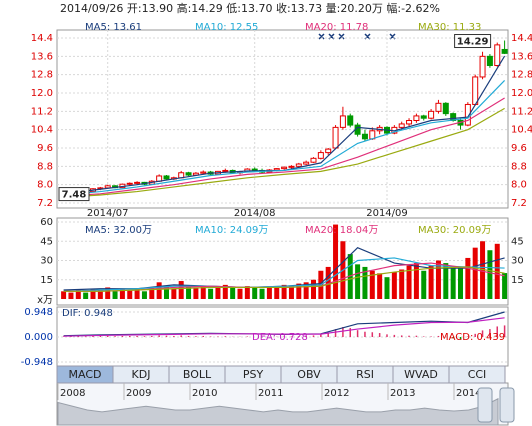  I want to click on overview-year-label: 2014, so click(468, 393).